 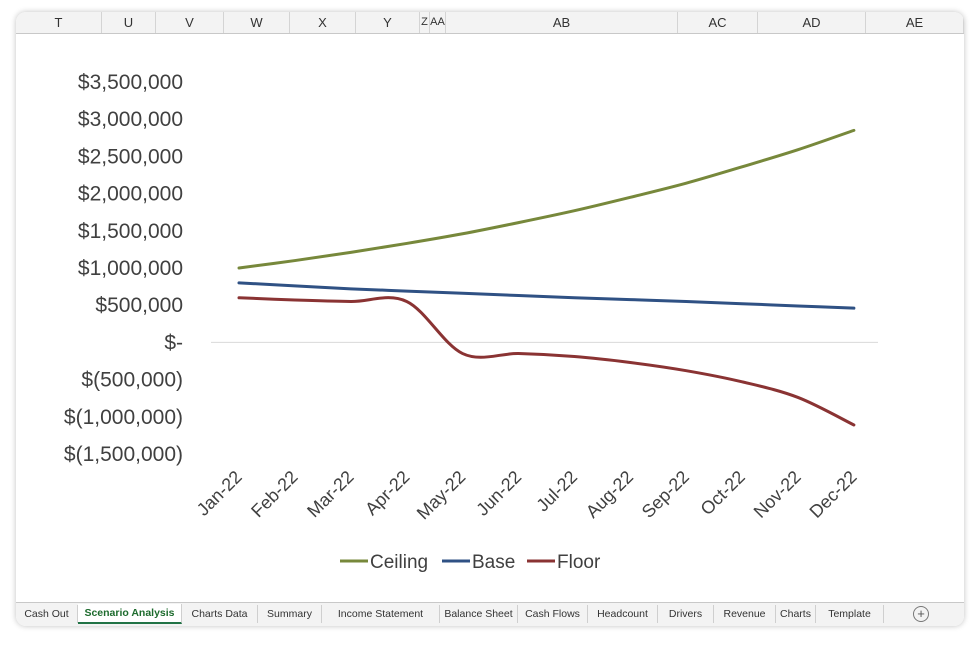 I want to click on column-header-v: V, so click(x=190, y=22).